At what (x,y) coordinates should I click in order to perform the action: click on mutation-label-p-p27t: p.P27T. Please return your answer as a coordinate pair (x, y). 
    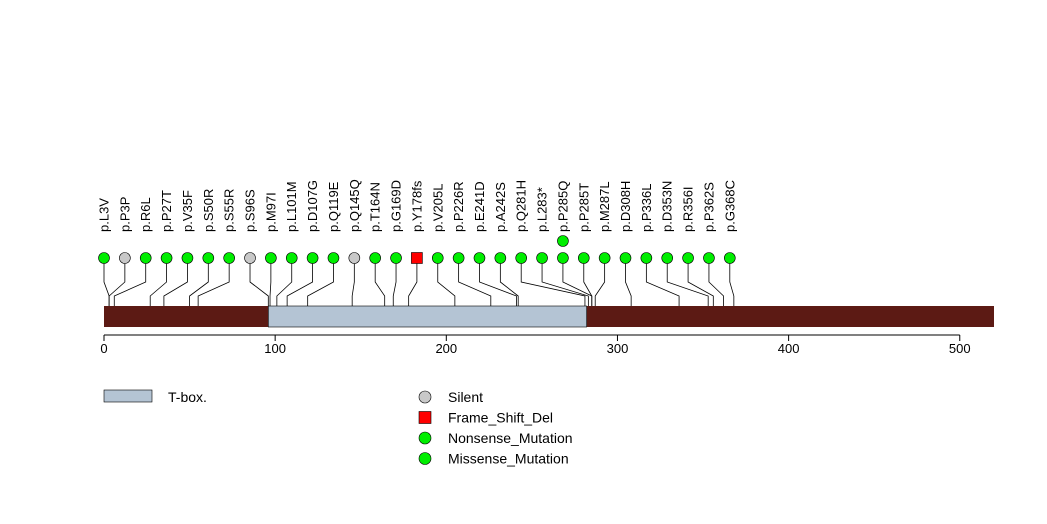
    Looking at the image, I should click on (166, 211).